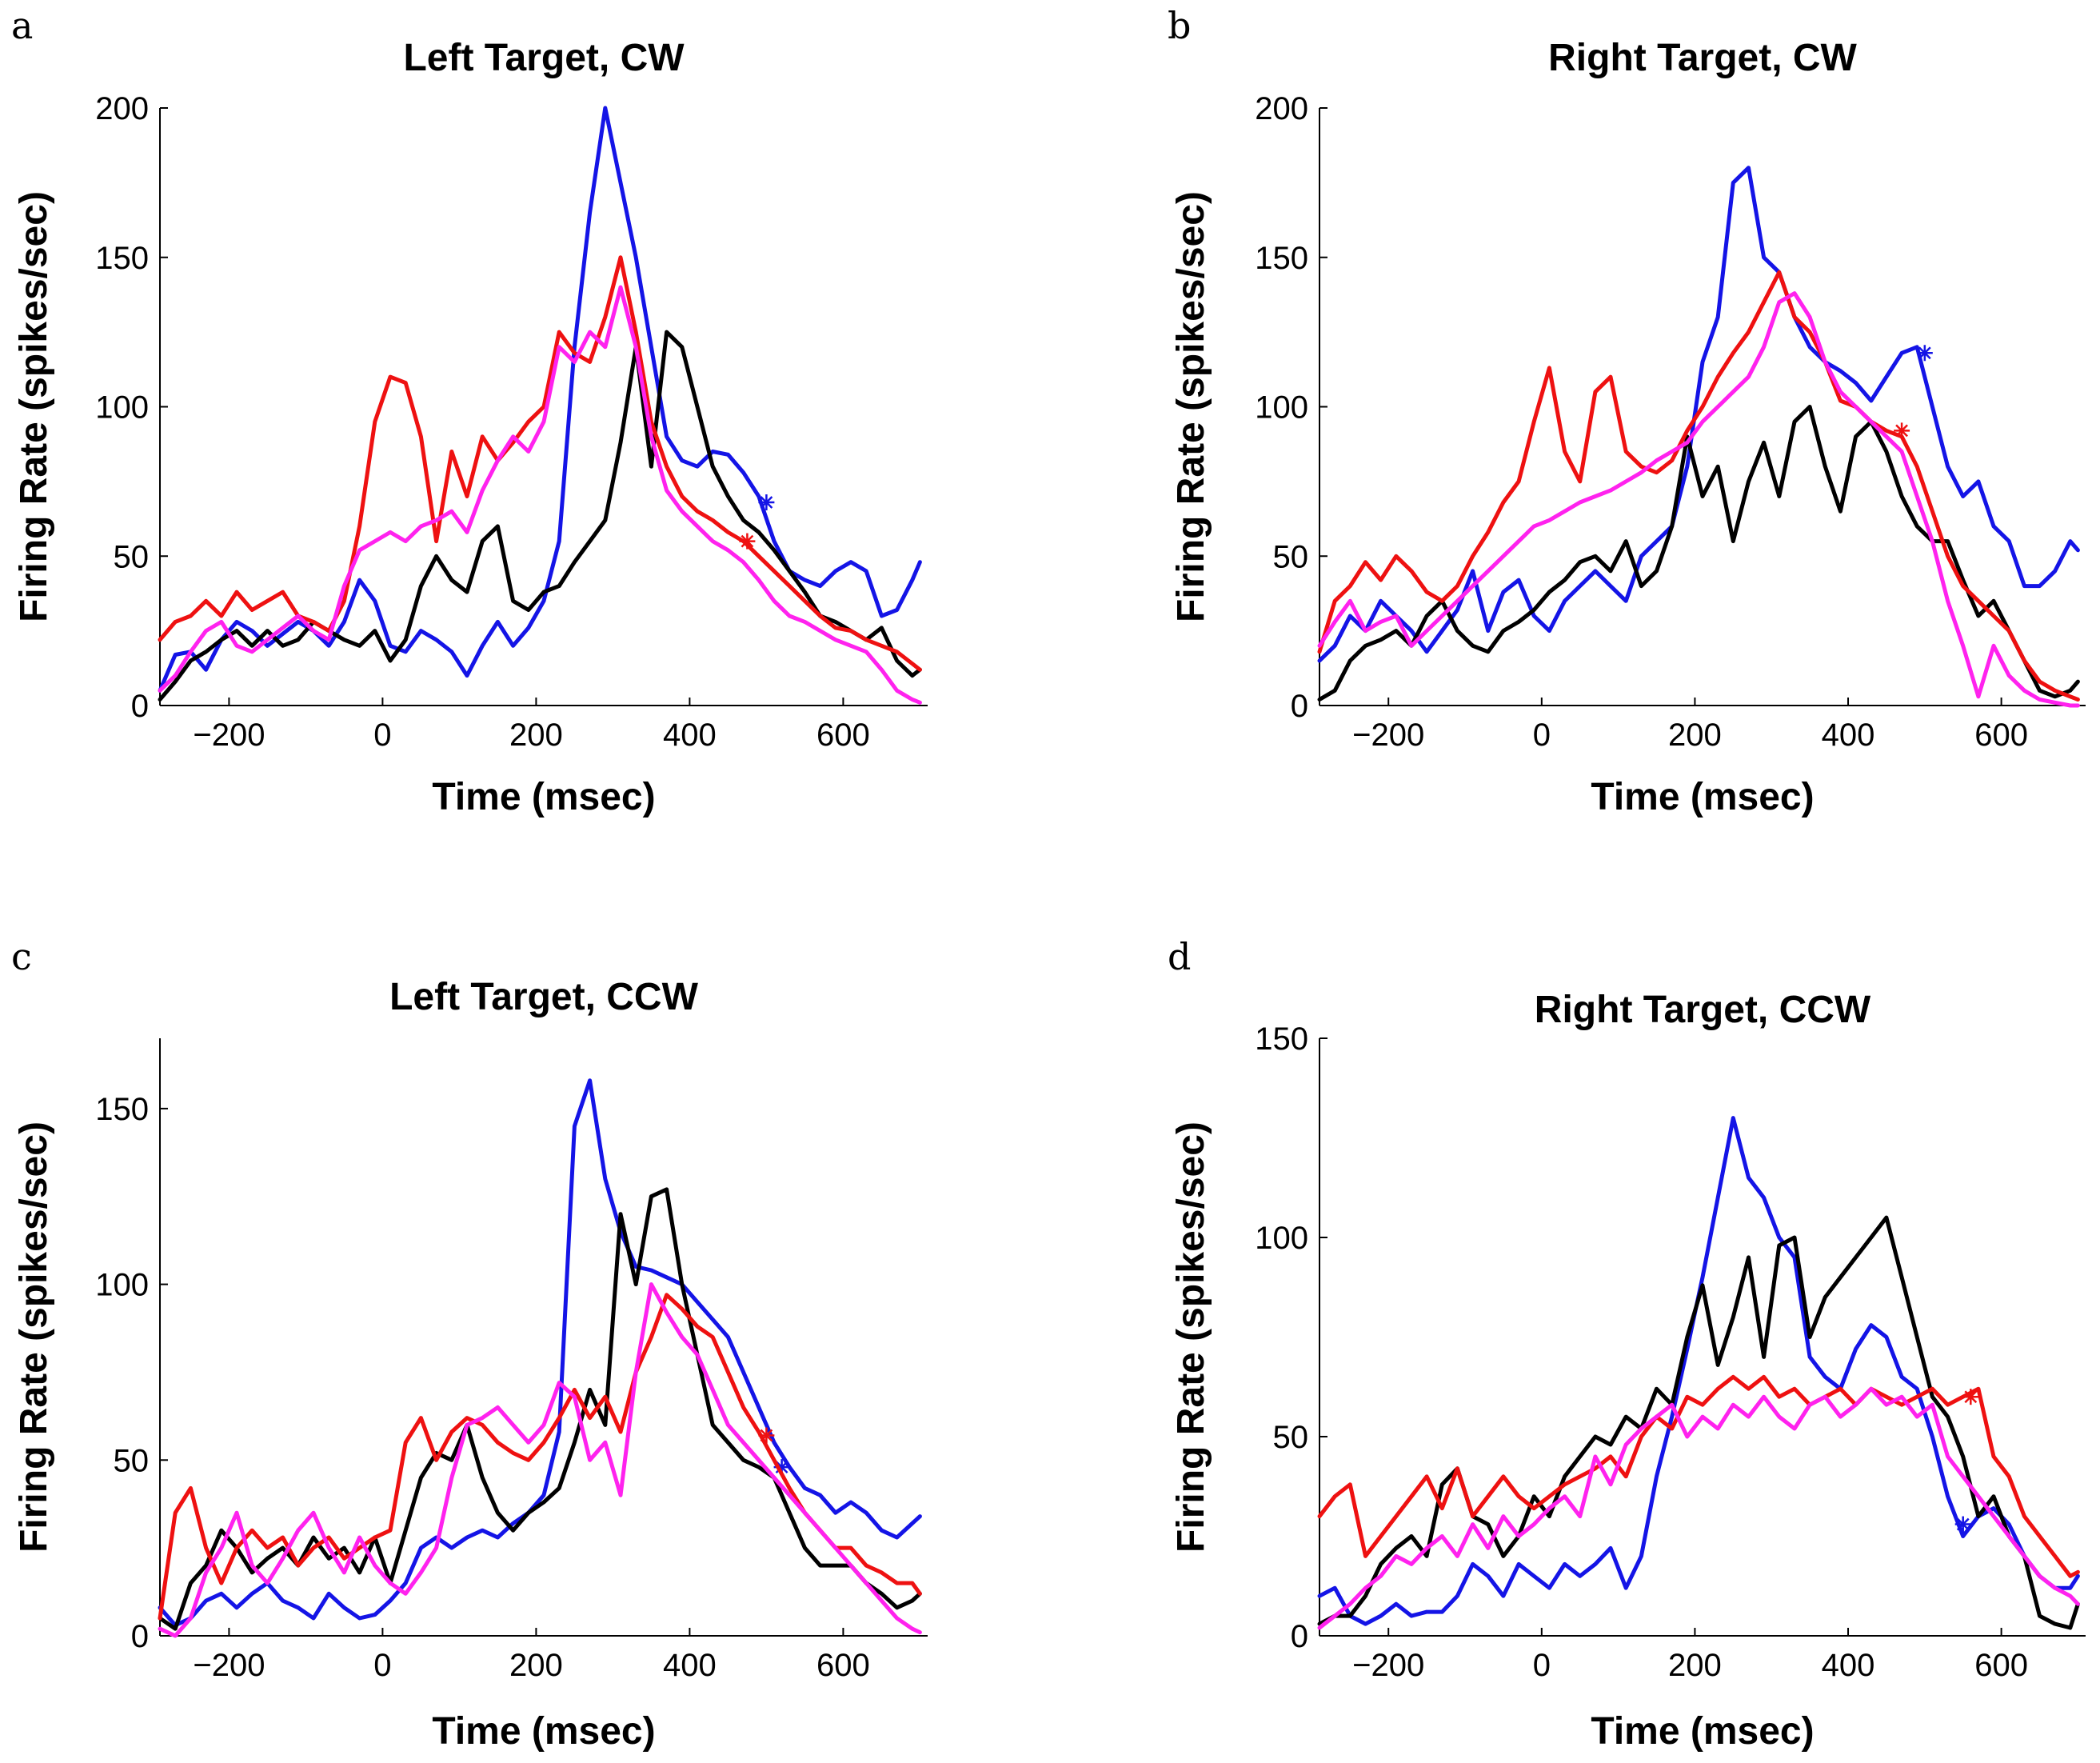  What do you see at coordinates (1702, 58) in the screenshot?
I see `chart-title: Right Target, CW` at bounding box center [1702, 58].